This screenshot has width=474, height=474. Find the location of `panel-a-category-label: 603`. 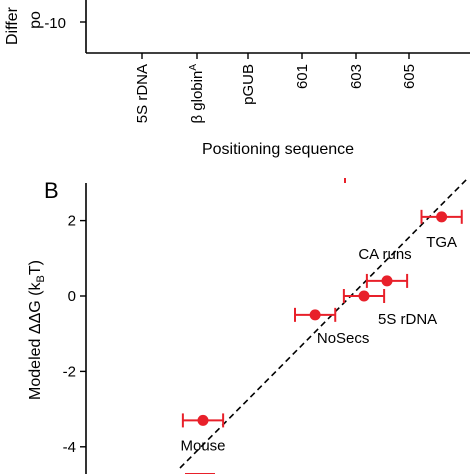

panel-a-category-label: 603 is located at coordinates (356, 76).